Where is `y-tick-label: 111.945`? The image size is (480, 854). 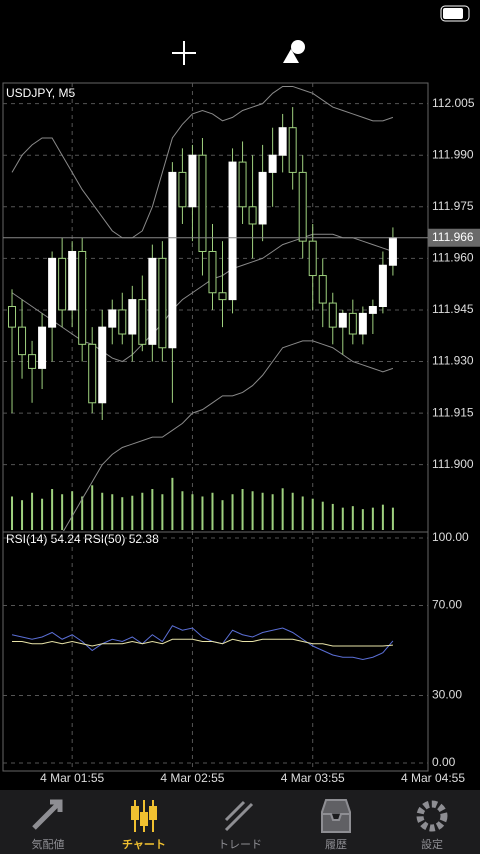 y-tick-label: 111.945 is located at coordinates (453, 309).